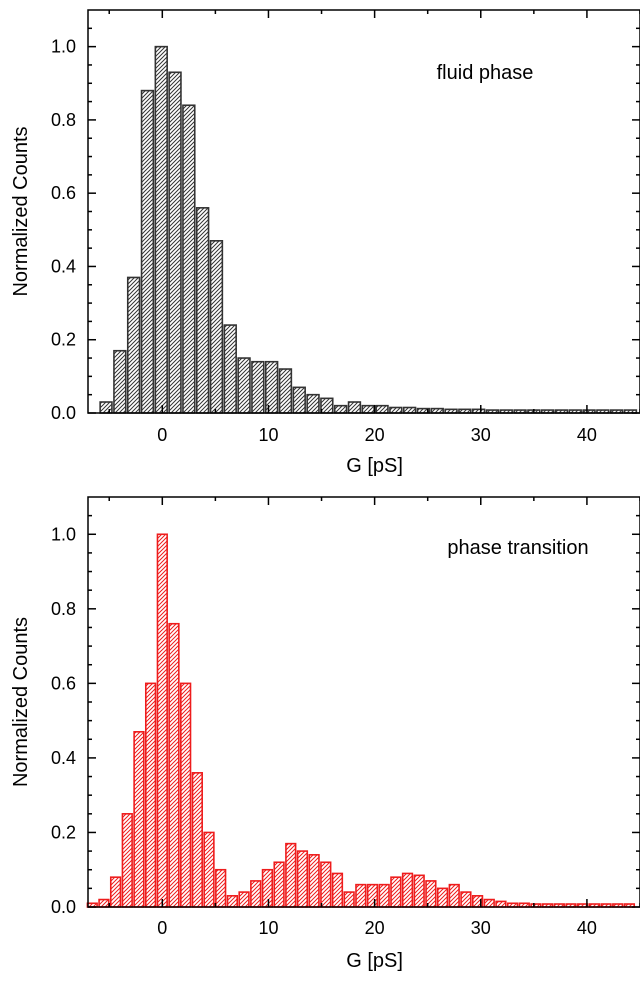 The height and width of the screenshot is (982, 640). I want to click on annotation-phase-transition: phase transition, so click(517, 548).